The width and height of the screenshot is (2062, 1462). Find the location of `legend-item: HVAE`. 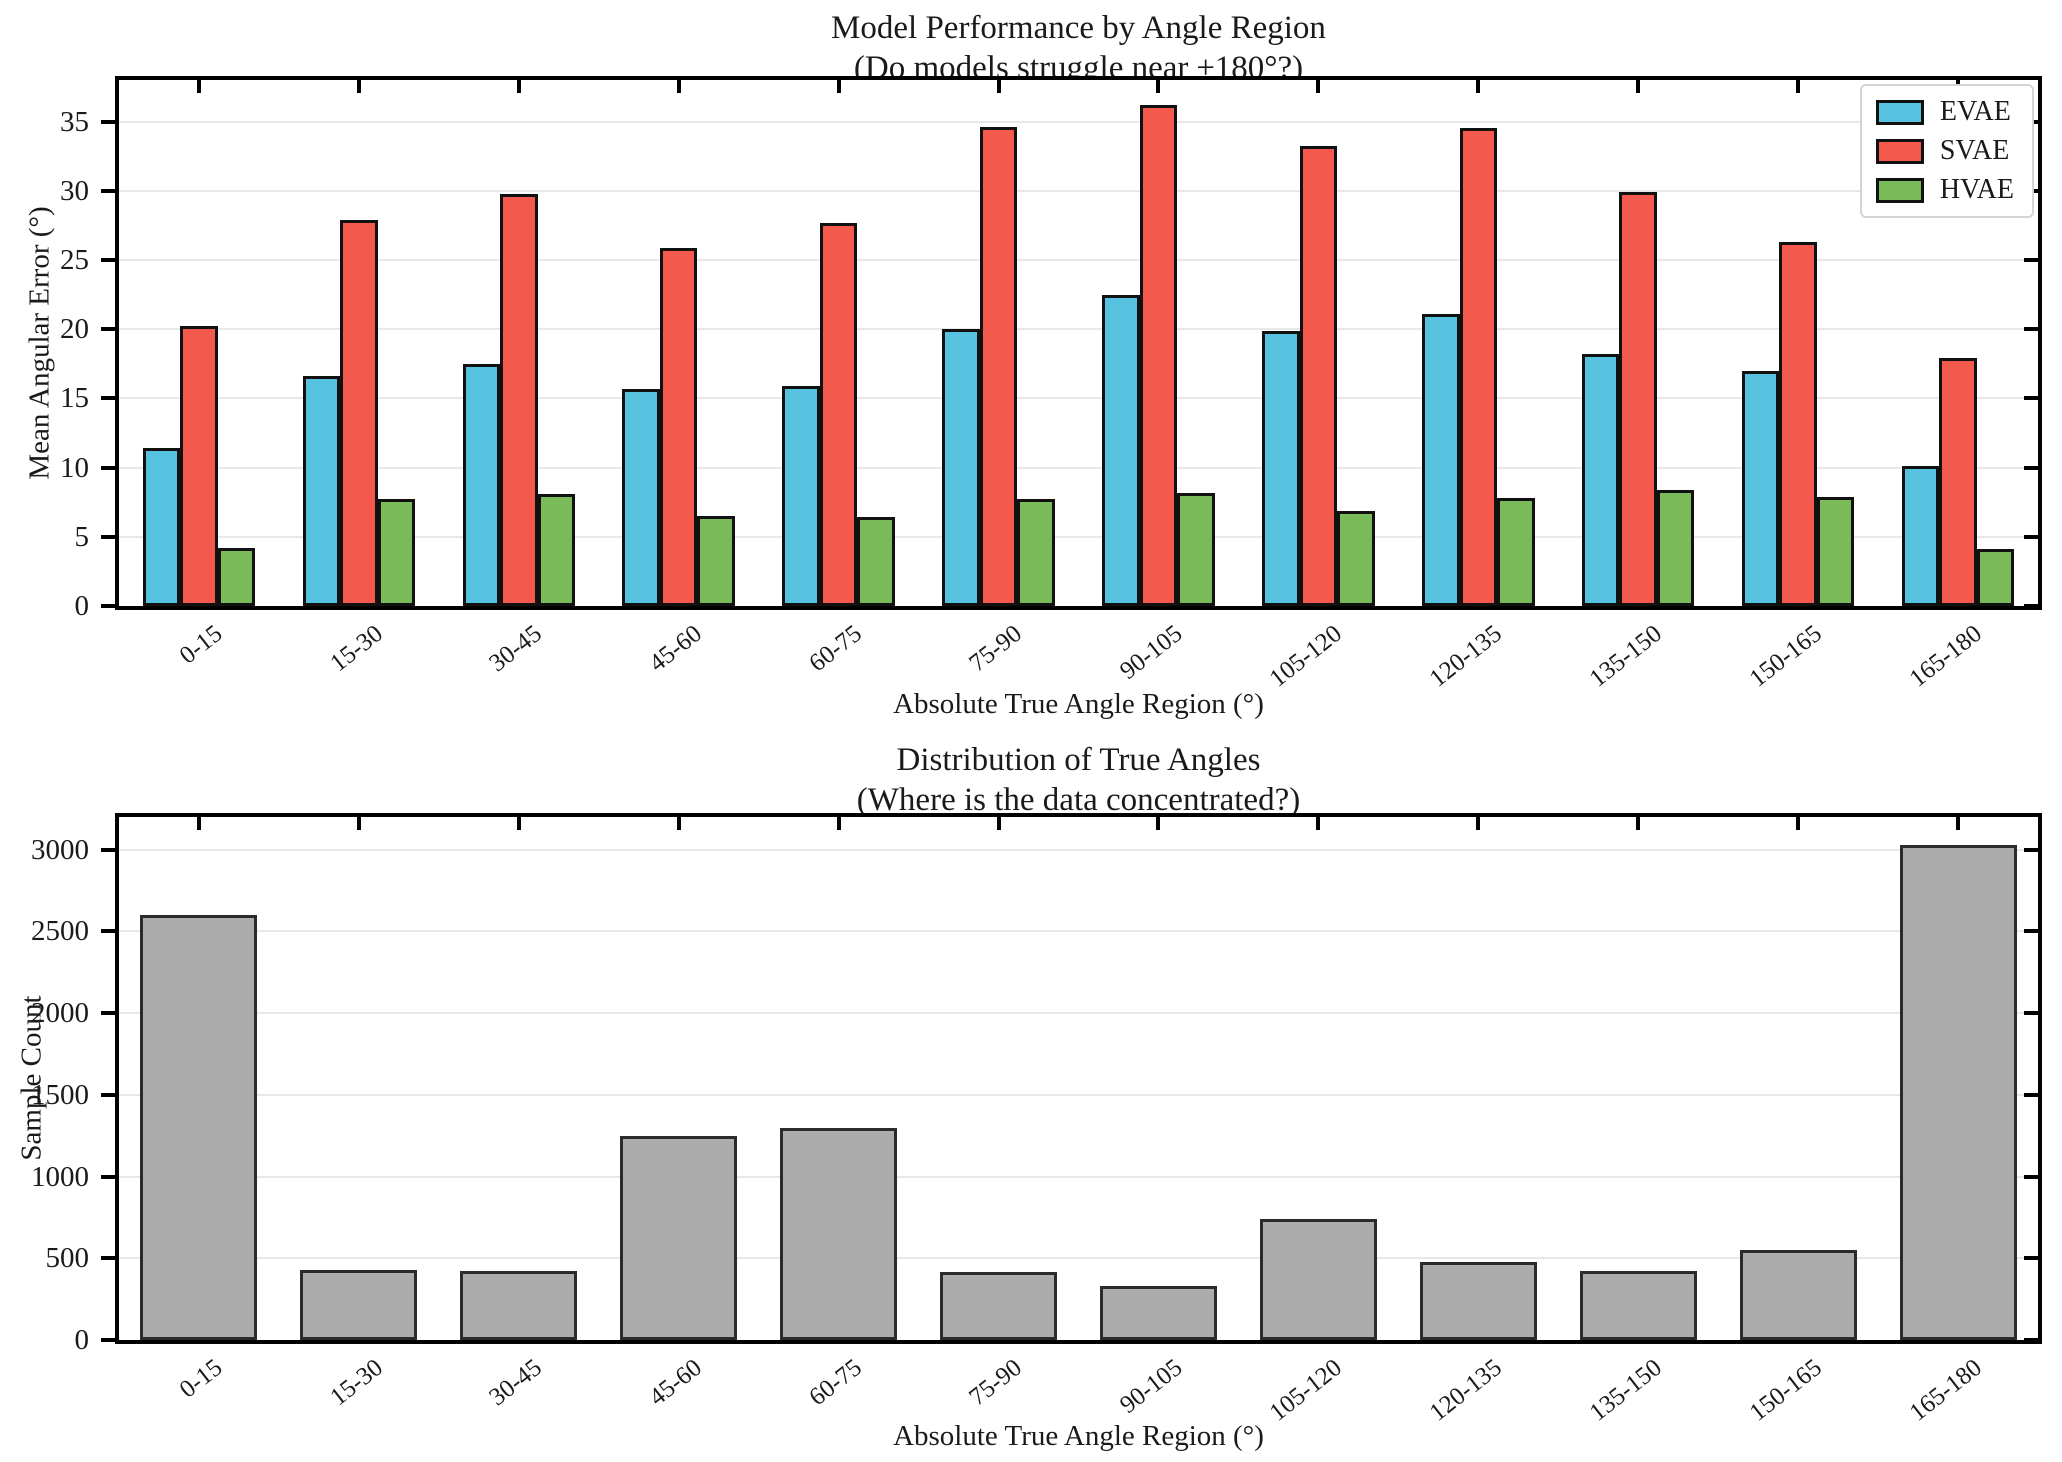

legend-item: HVAE is located at coordinates (1944, 189).